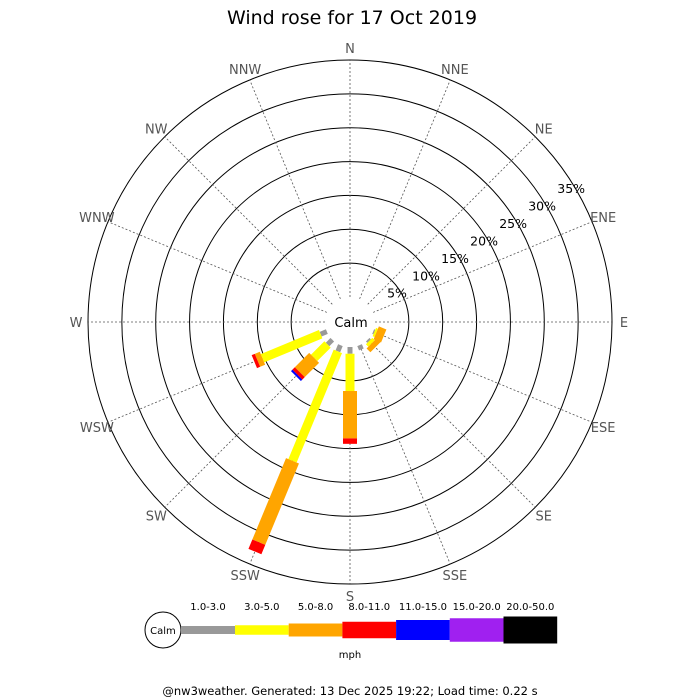  Describe the element at coordinates (624, 323) in the screenshot. I see `direction-label-E: E` at that location.